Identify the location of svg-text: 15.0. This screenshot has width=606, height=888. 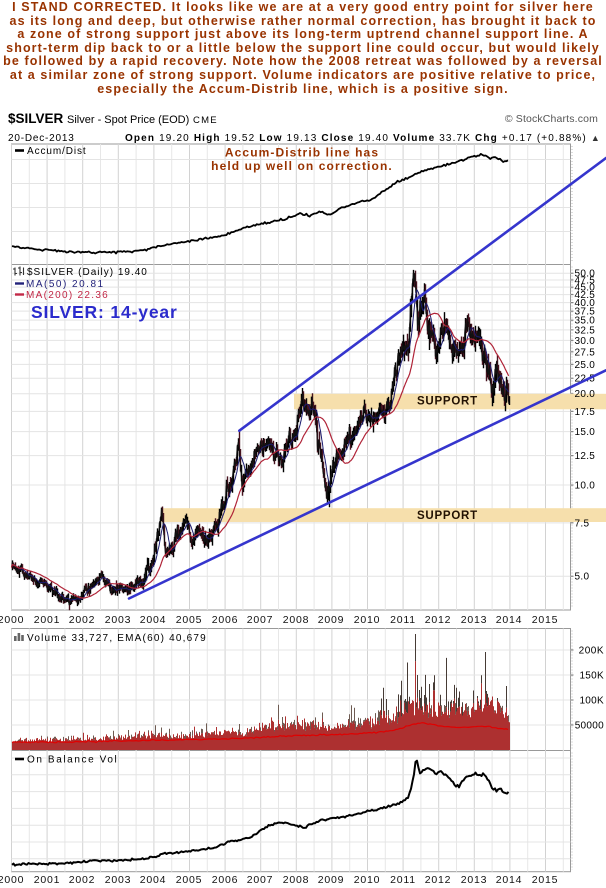
(585, 432).